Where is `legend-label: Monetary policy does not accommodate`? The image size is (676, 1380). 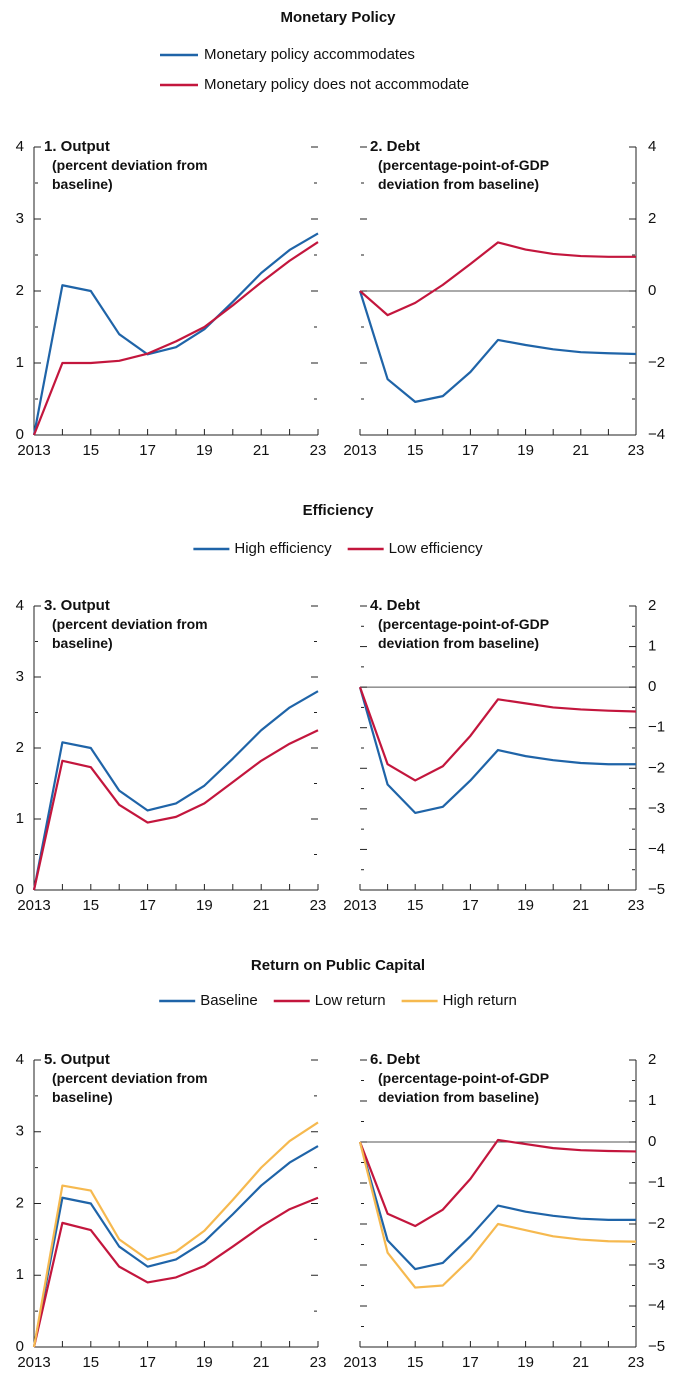
legend-label: Monetary policy does not accommodate is located at coordinates (336, 84).